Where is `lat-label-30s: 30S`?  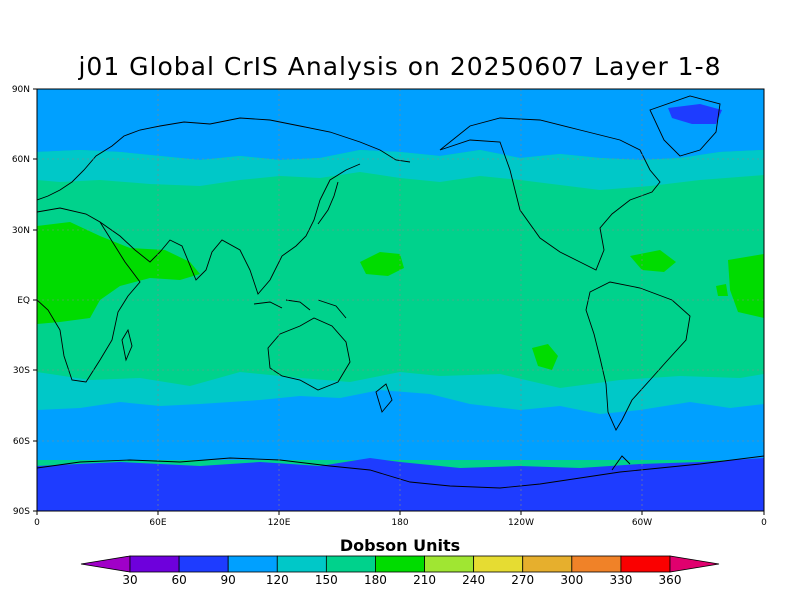 lat-label-30s: 30S is located at coordinates (21, 371).